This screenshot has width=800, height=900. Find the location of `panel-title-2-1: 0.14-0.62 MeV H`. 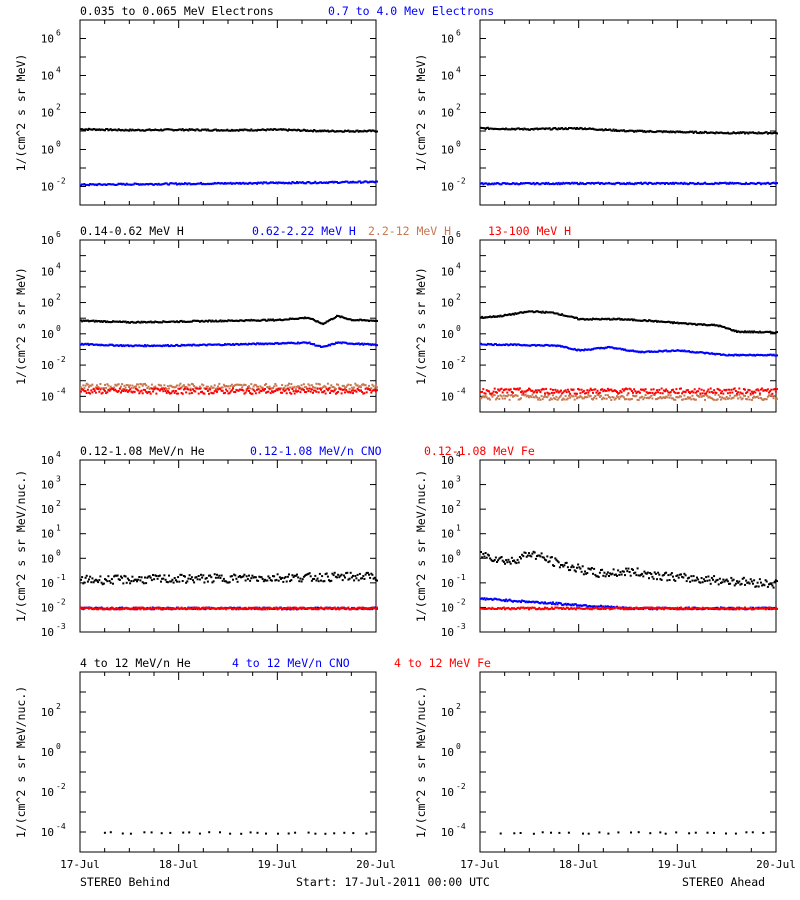

panel-title-2-1: 0.14-0.62 MeV H is located at coordinates (132, 231).